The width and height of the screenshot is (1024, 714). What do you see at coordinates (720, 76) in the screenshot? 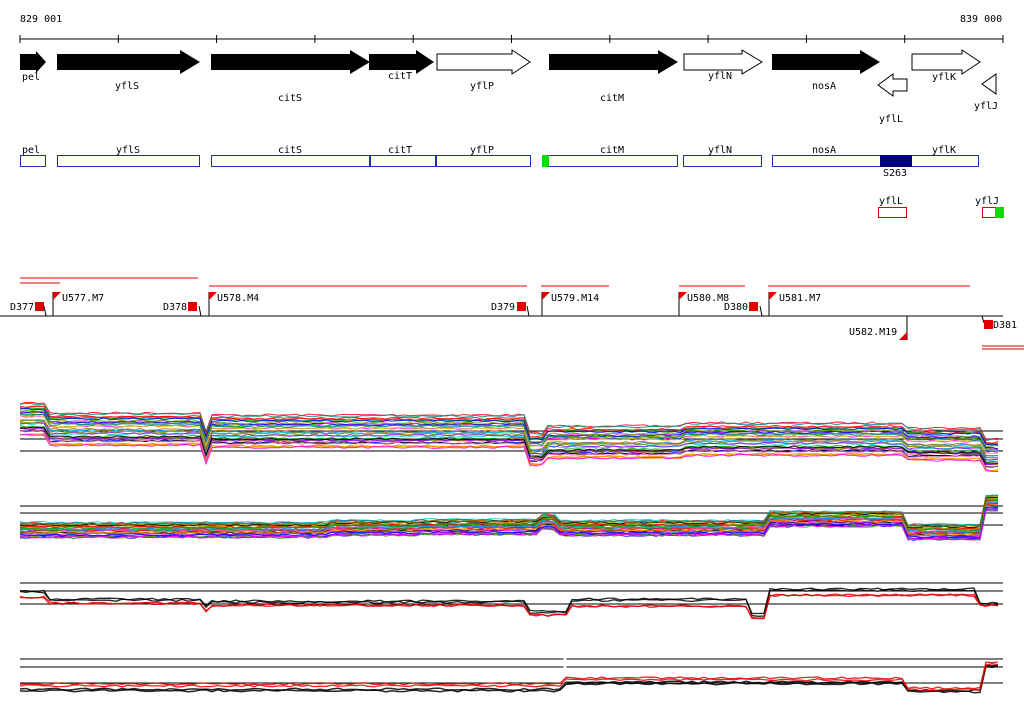
I see `gene-label-yflN: yflN` at bounding box center [720, 76].